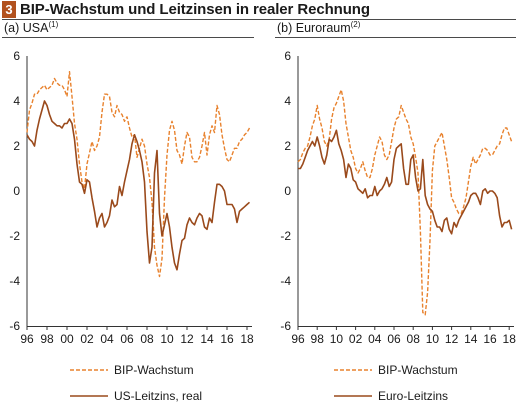 The height and width of the screenshot is (403, 518). Describe the element at coordinates (413, 396) in the screenshot. I see `legend-label: Euro-Leitzins` at that location.